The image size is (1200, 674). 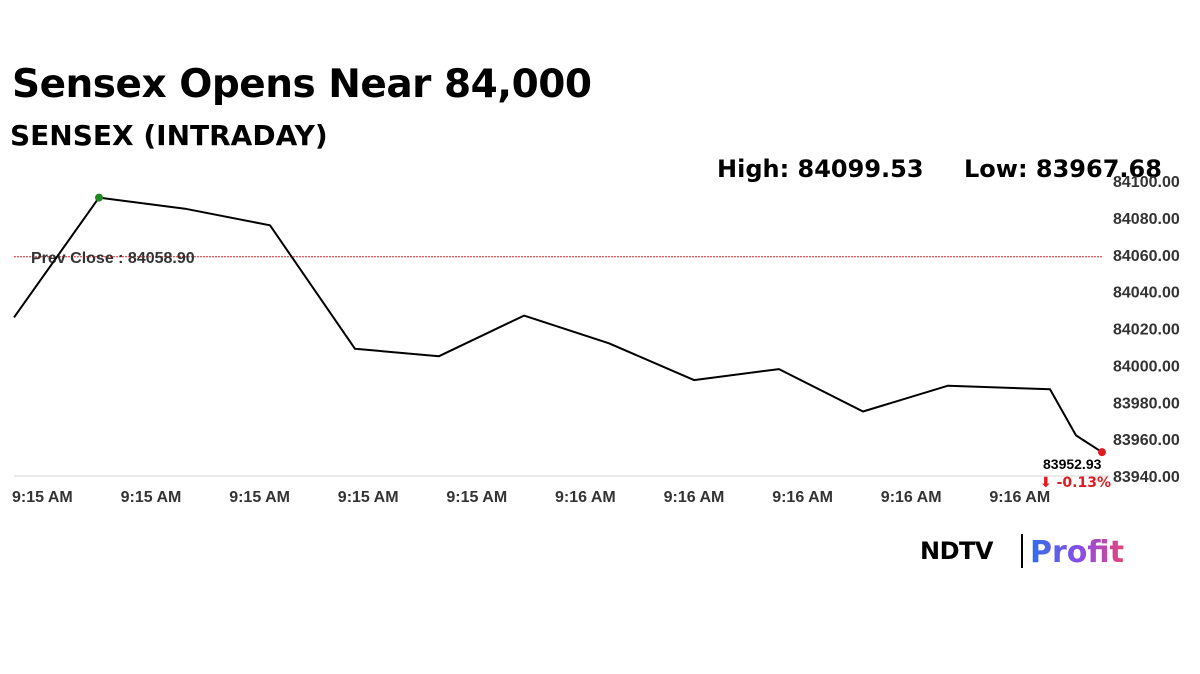 What do you see at coordinates (1146, 403) in the screenshot?
I see `y-tick-label: 83980.00` at bounding box center [1146, 403].